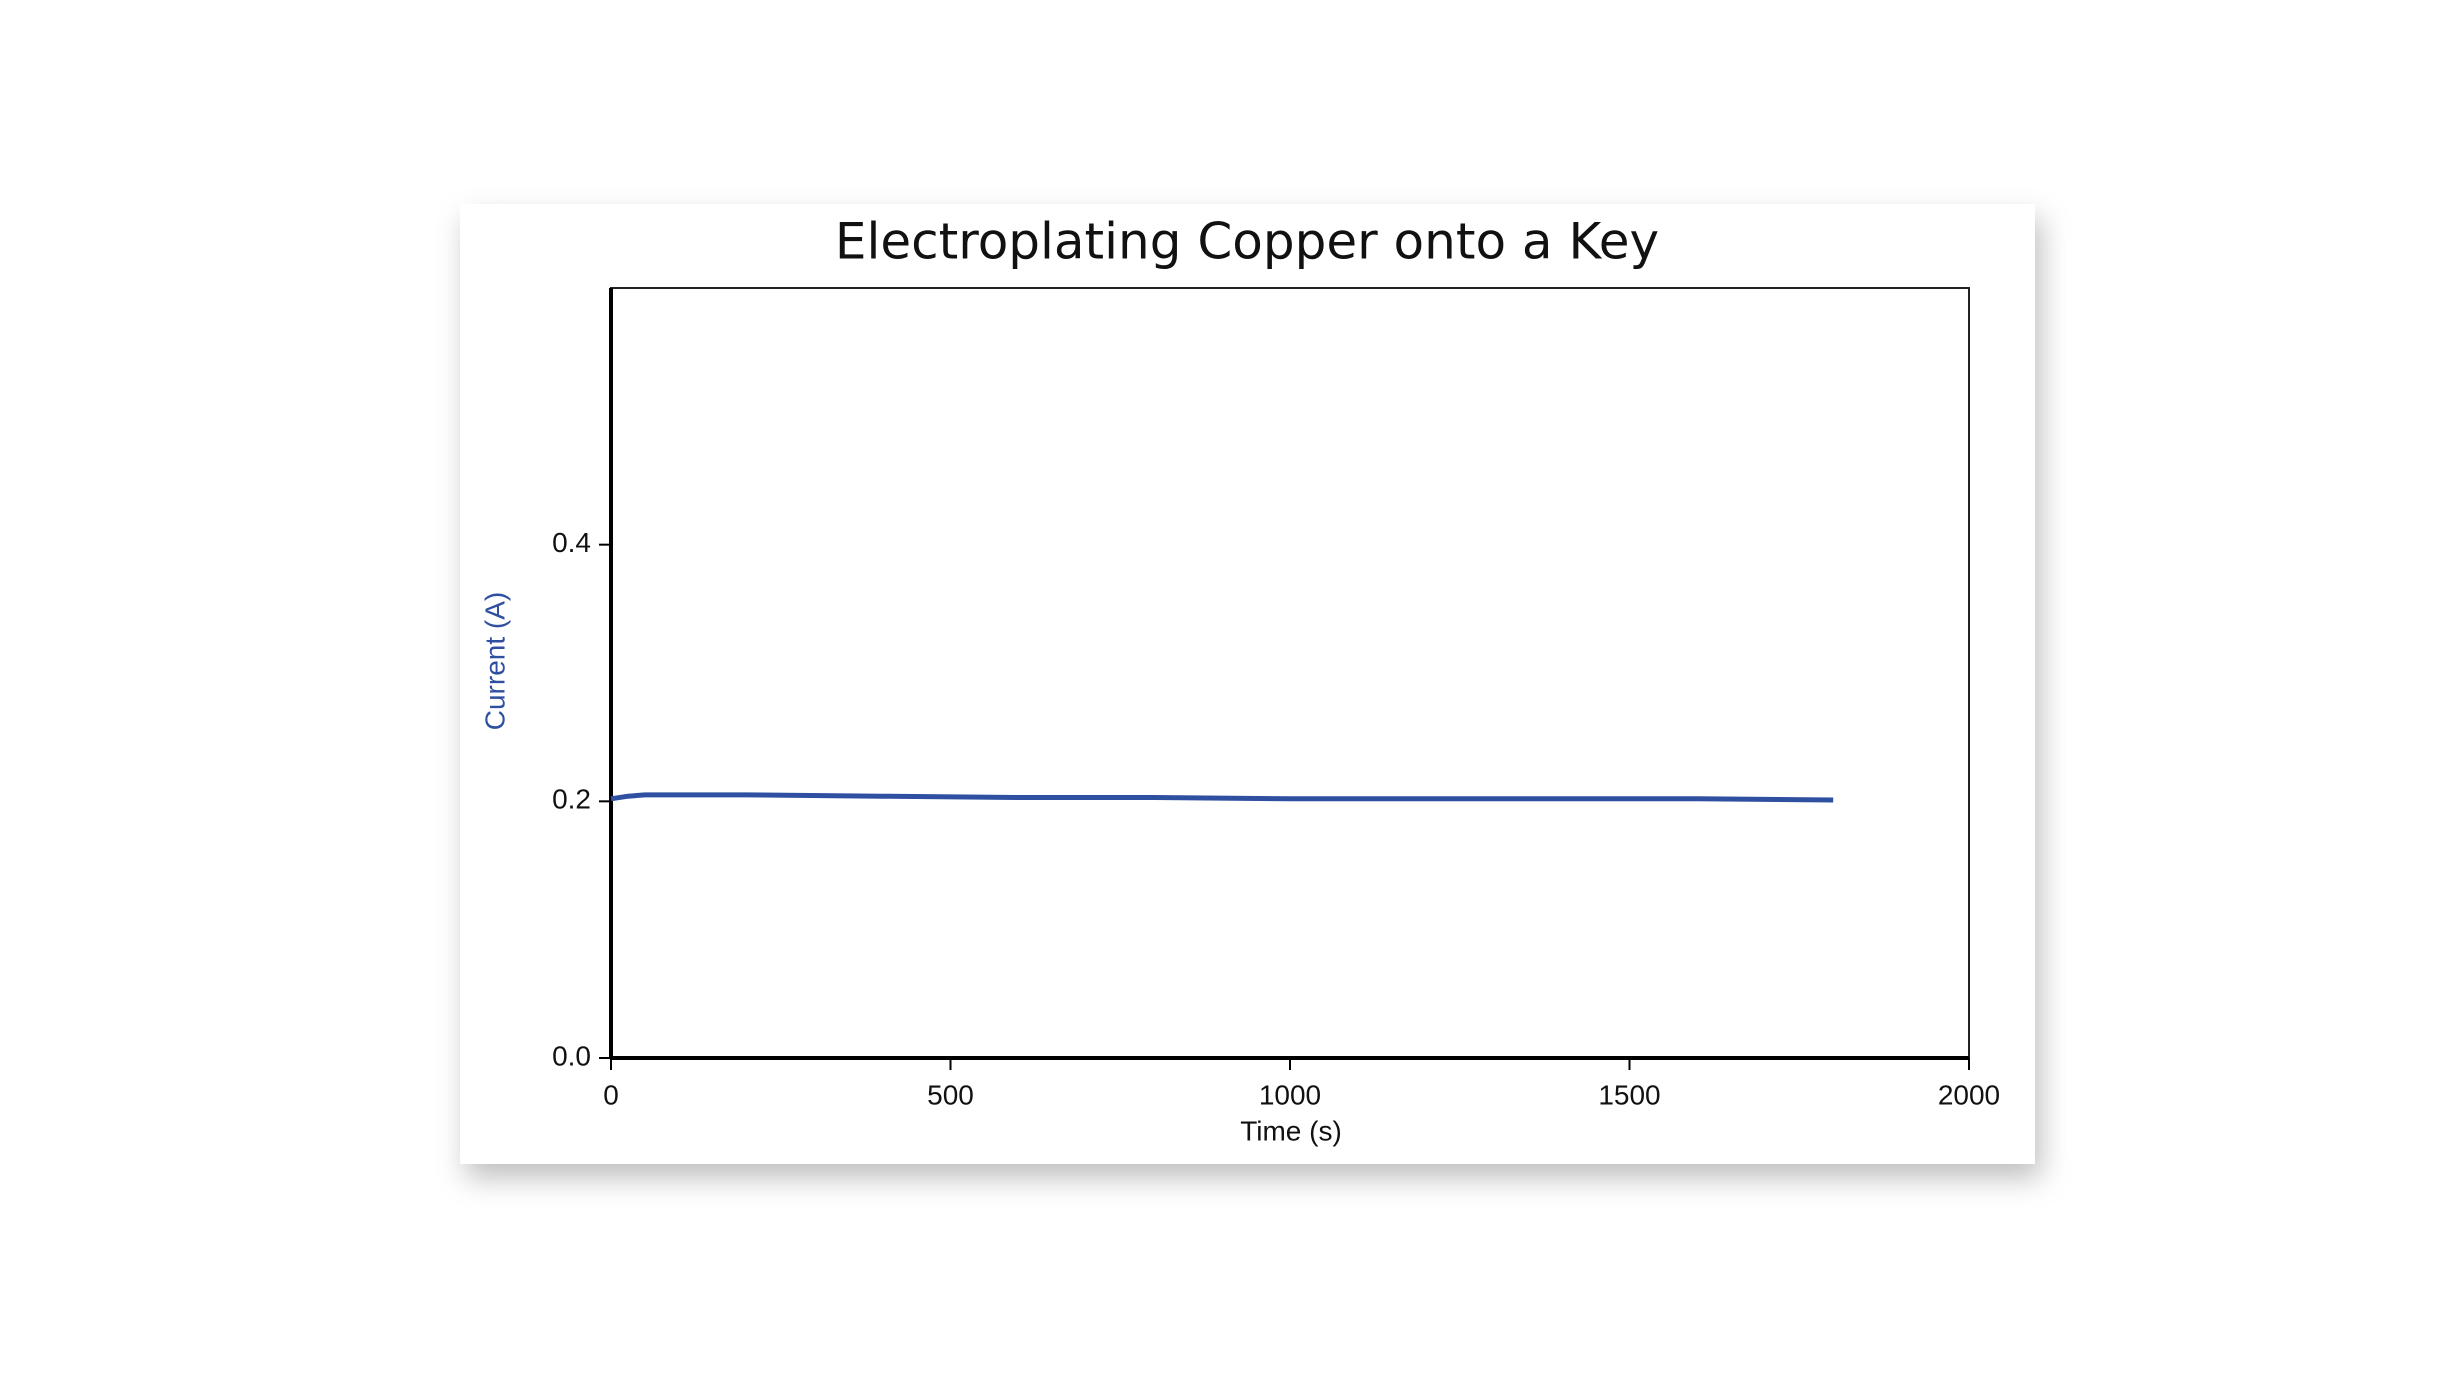  What do you see at coordinates (611, 1094) in the screenshot?
I see `x-tick-label: 0` at bounding box center [611, 1094].